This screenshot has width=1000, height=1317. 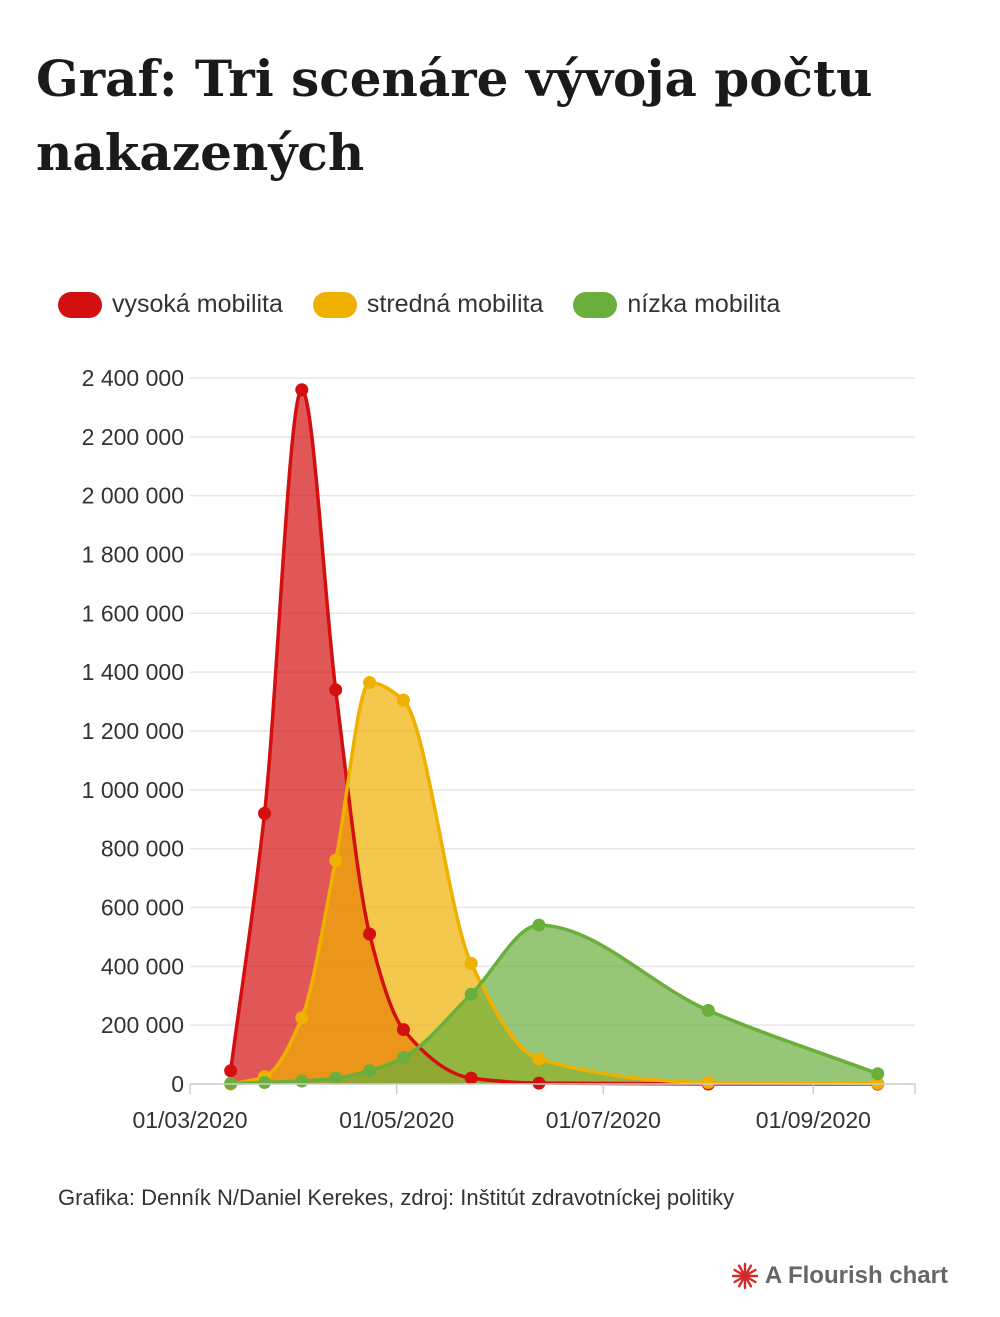 What do you see at coordinates (396, 1120) in the screenshot?
I see `x-tick-label: 01/05/2020` at bounding box center [396, 1120].